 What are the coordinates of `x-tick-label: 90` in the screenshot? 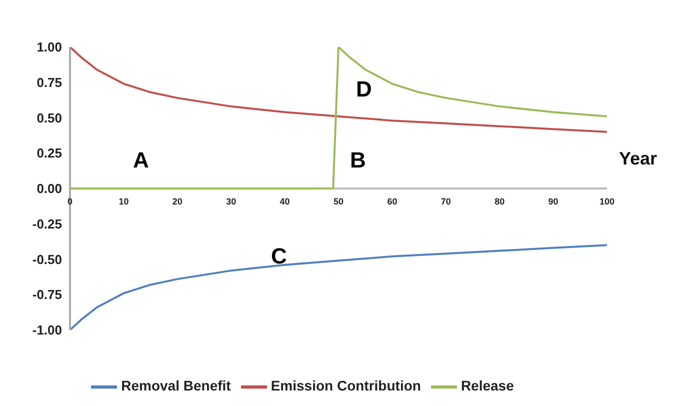 It's located at (553, 201).